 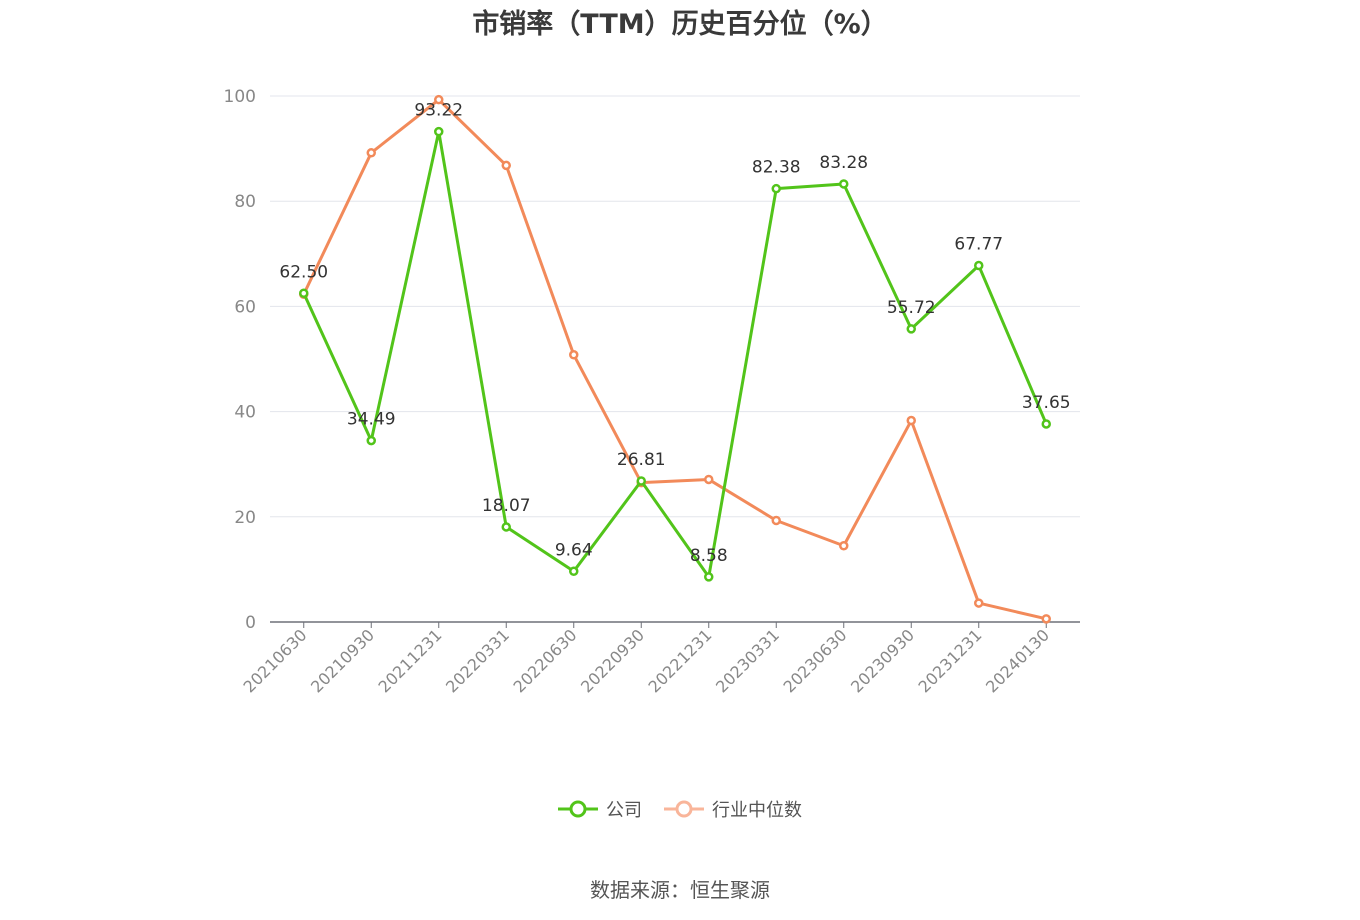 What do you see at coordinates (757, 810) in the screenshot?
I see `legend-industry-label: 行业中位数` at bounding box center [757, 810].